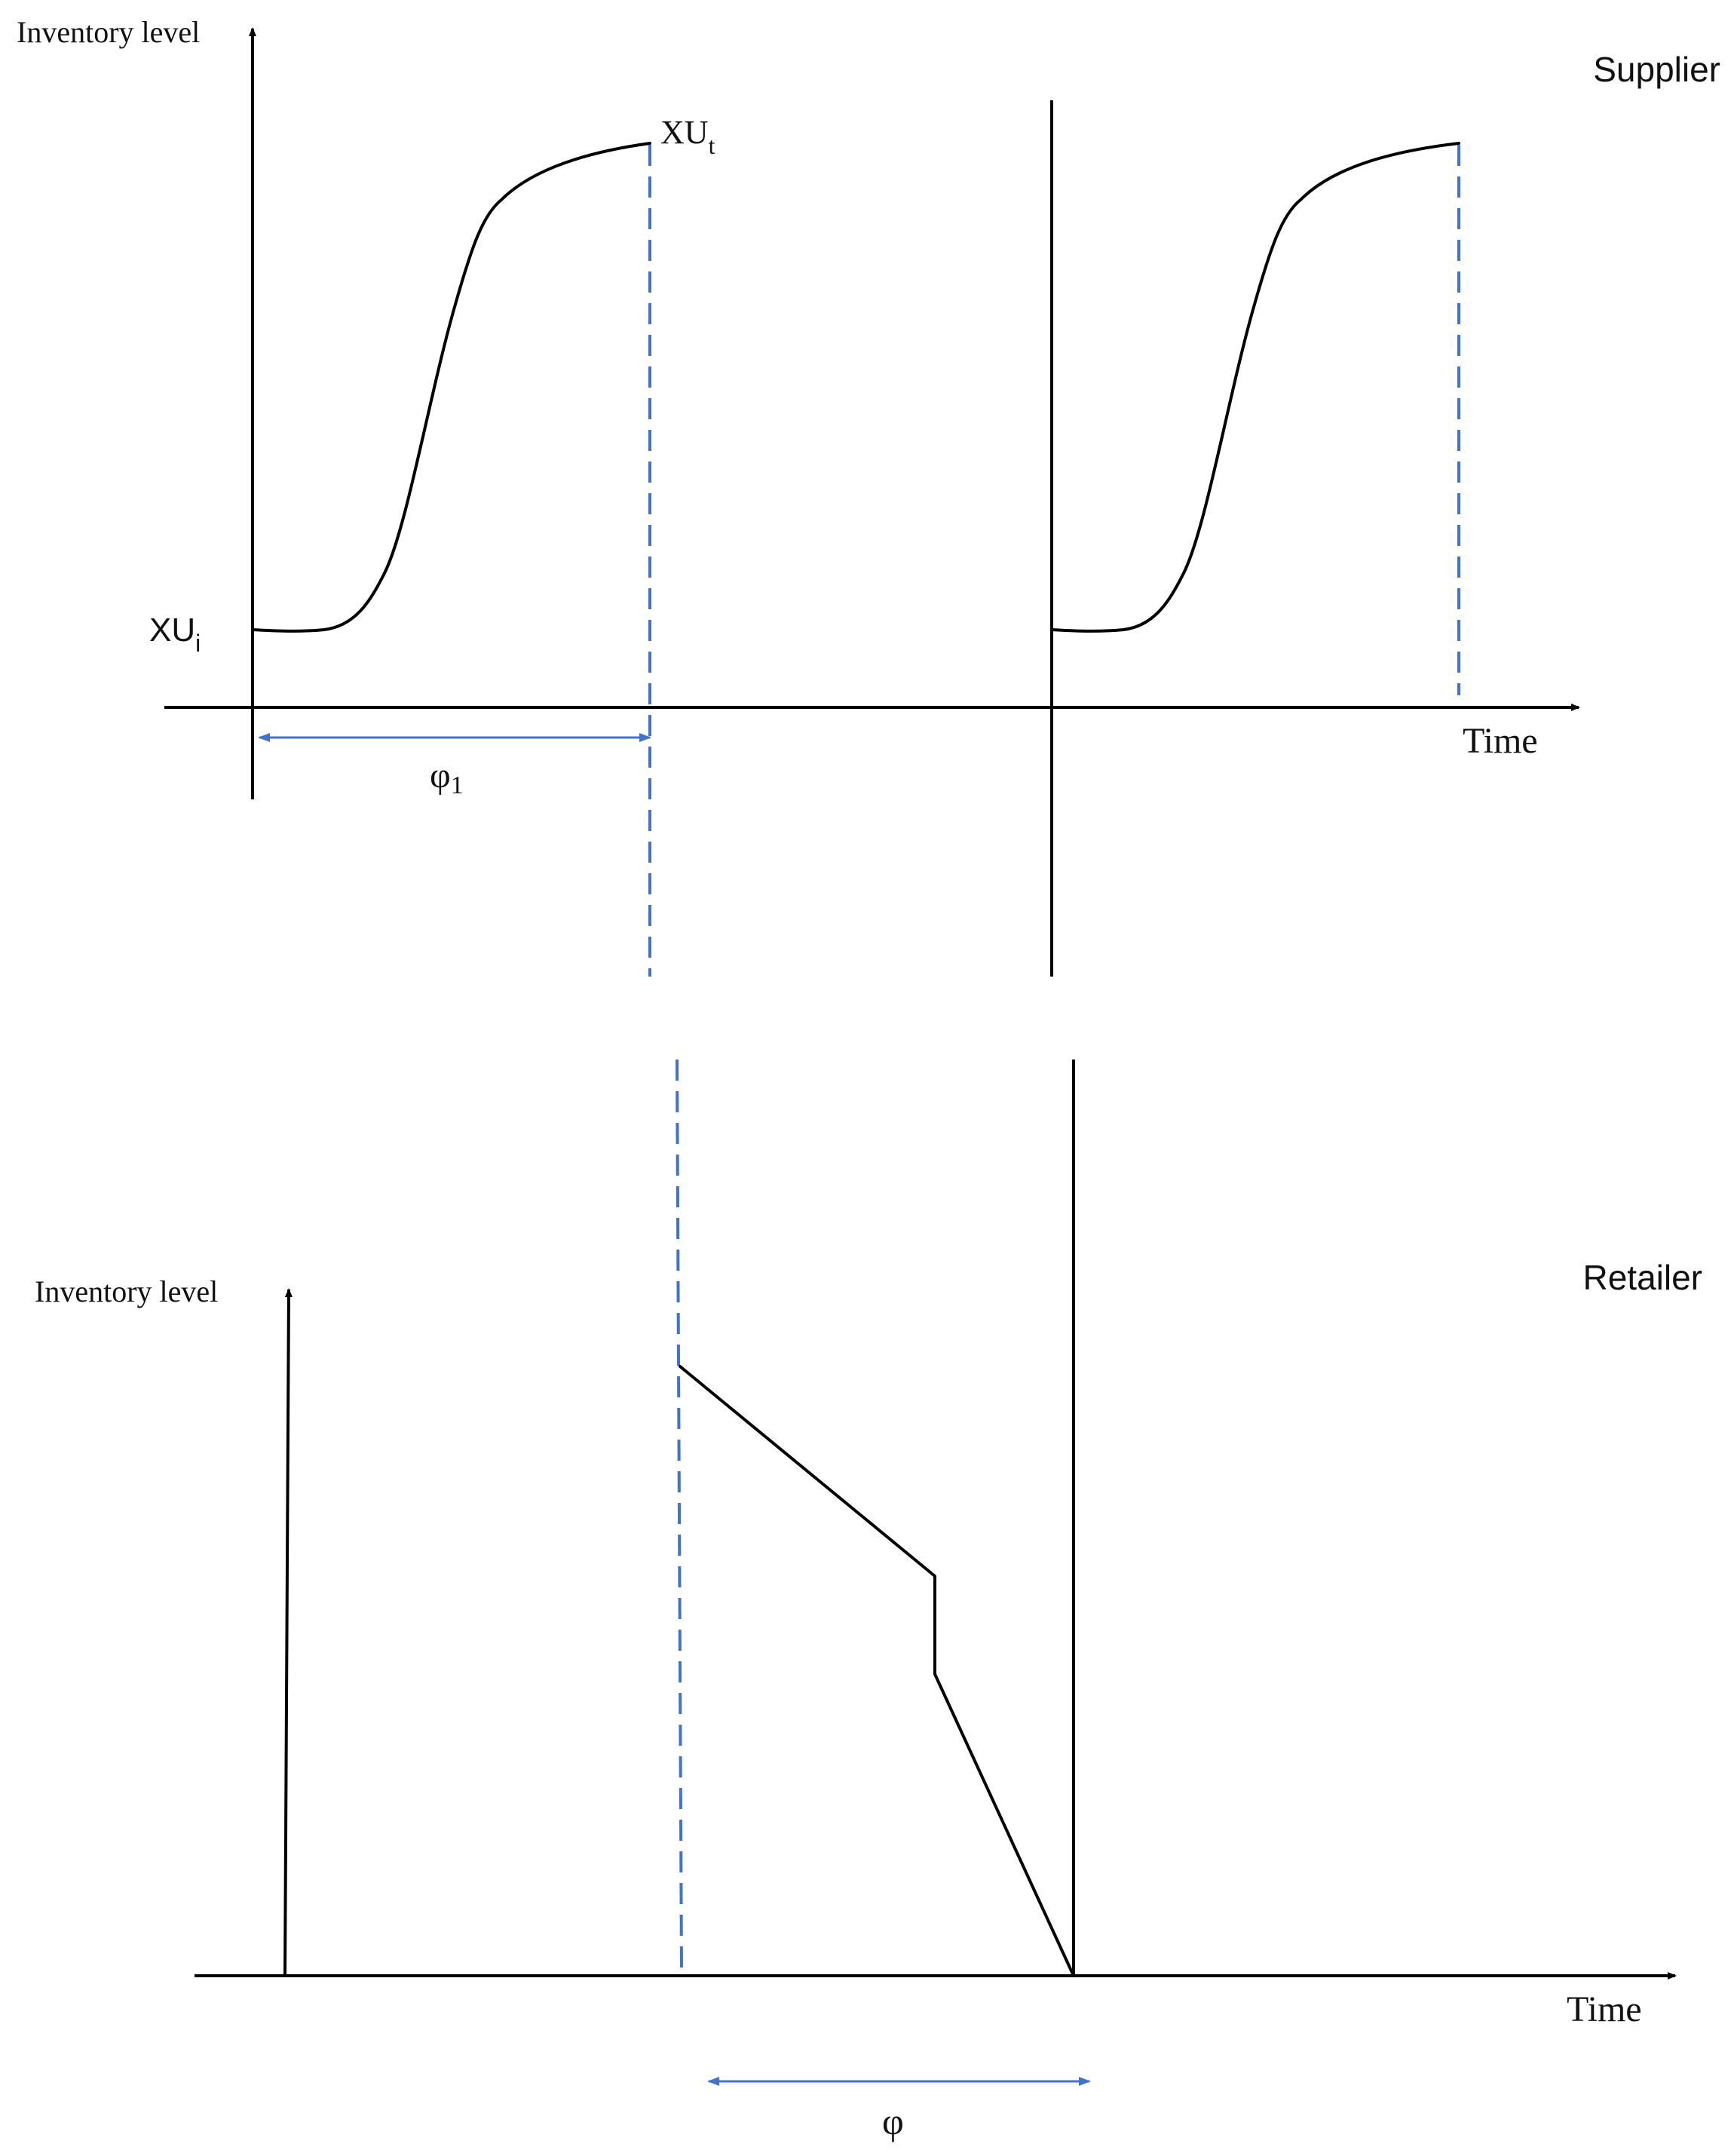 This screenshot has width=1731, height=2156. Describe the element at coordinates (1604, 2009) in the screenshot. I see `retailer-x-axis-label: Time` at that location.